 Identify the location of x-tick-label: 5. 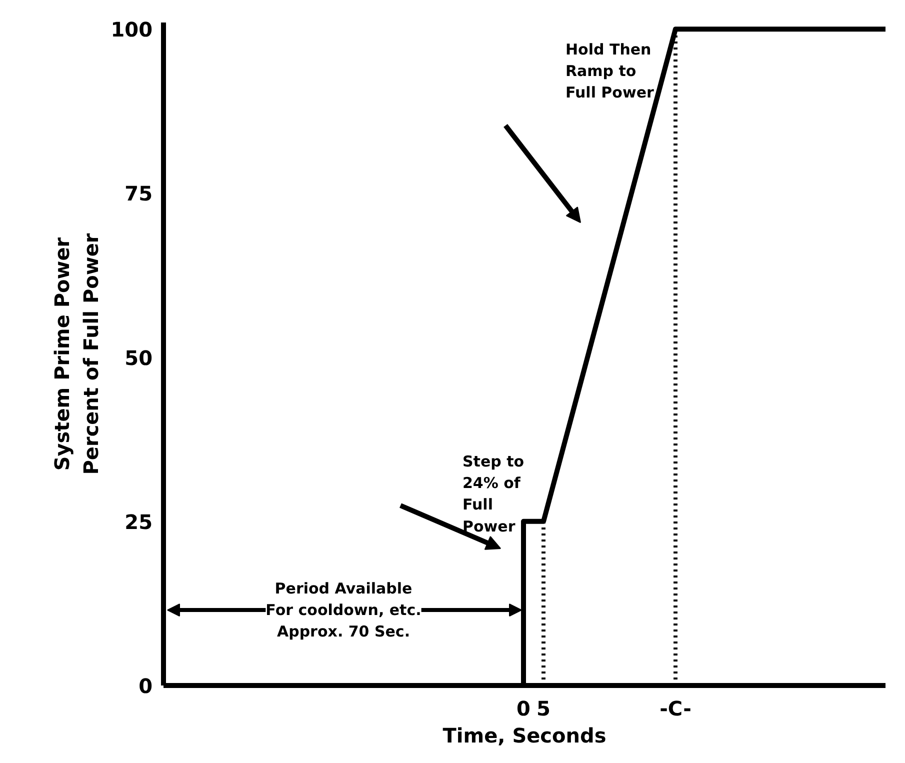
(543, 708).